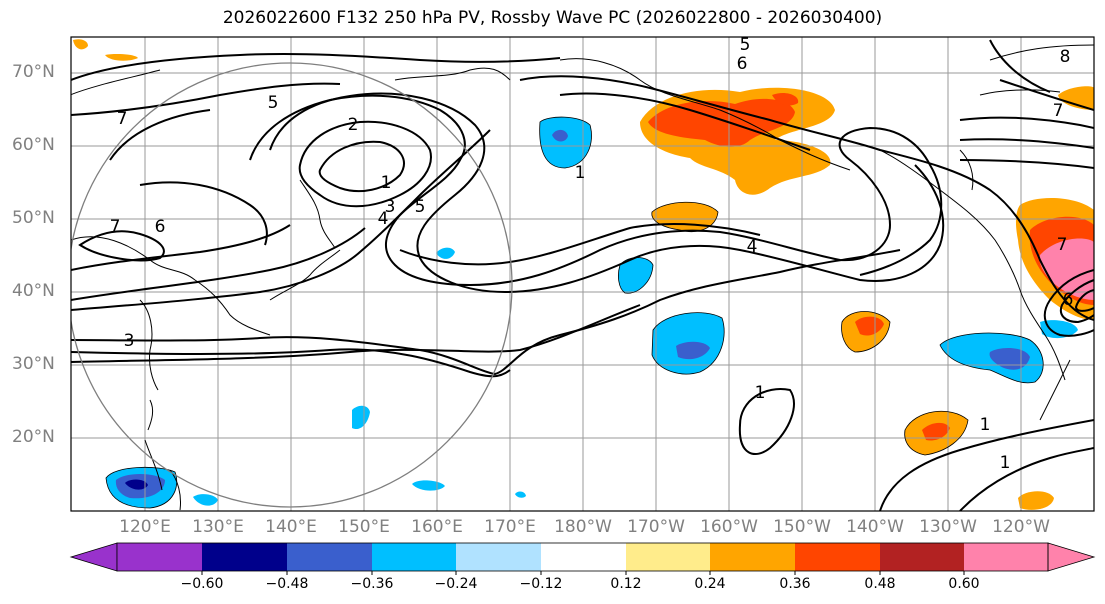 The height and width of the screenshot is (604, 1105). I want to click on colorbar-min-arrow, so click(93, 557).